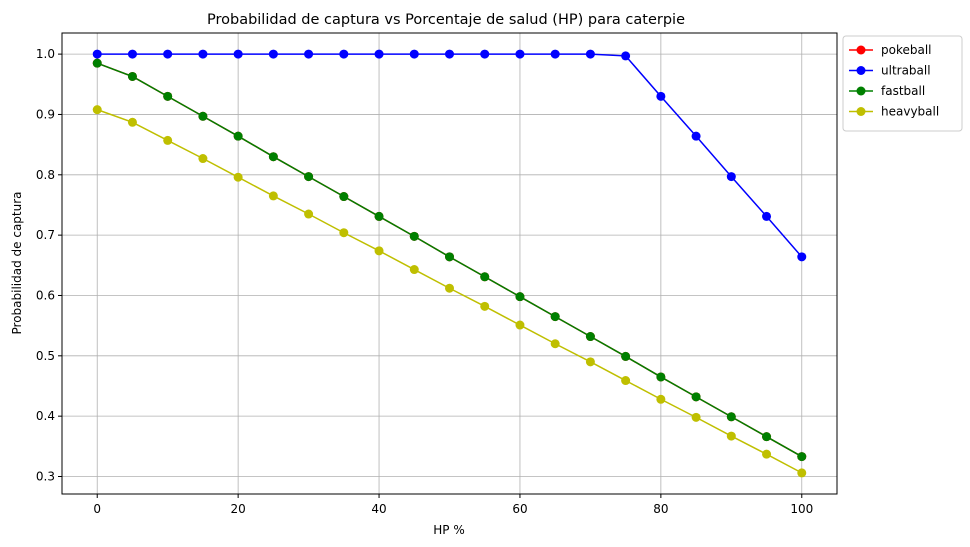 The height and width of the screenshot is (547, 970). I want to click on legend-box, so click(902, 83).